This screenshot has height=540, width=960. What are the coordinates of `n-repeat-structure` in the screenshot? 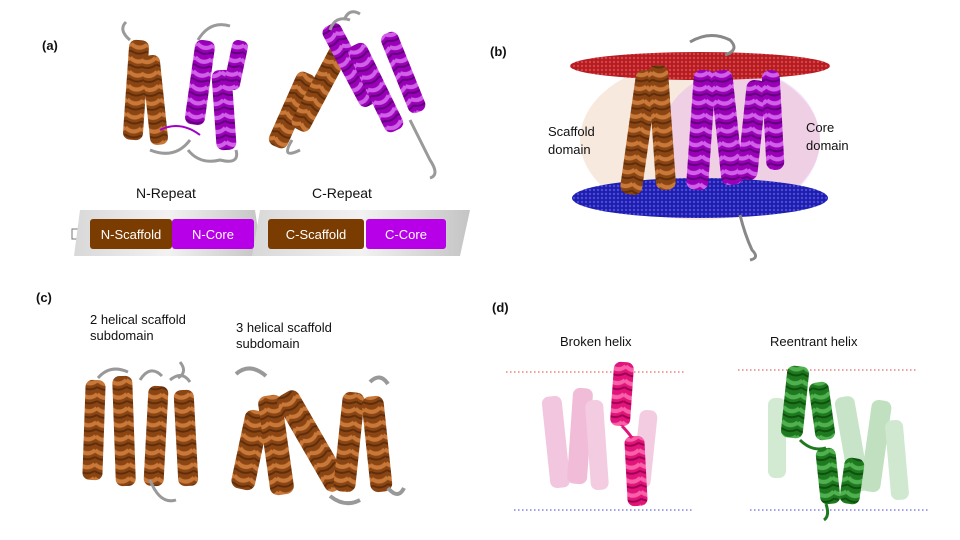 It's located at (184, 91).